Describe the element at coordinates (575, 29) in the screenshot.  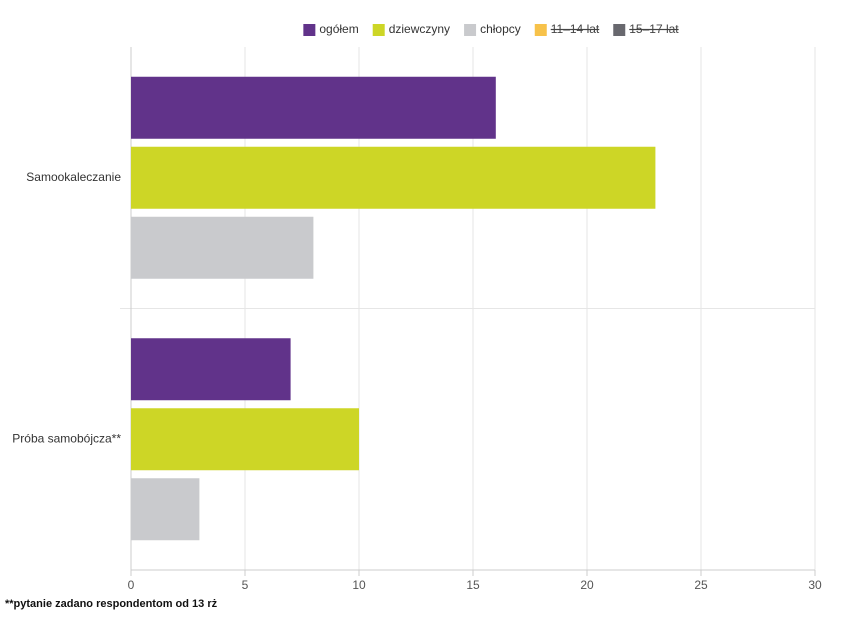
I see `legend-label: 11–14 lat` at that location.